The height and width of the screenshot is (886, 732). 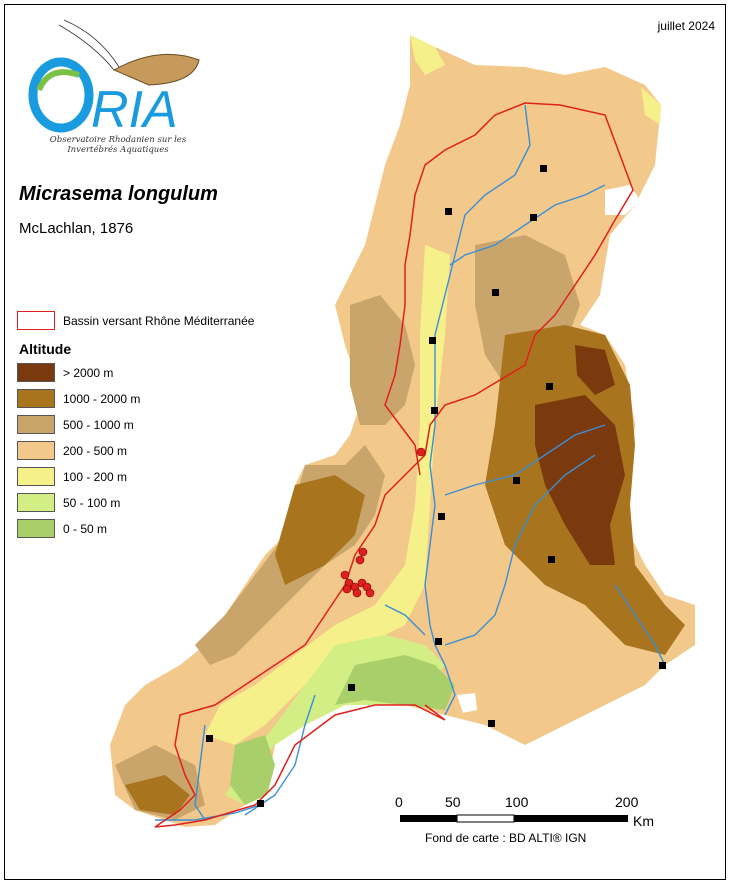 What do you see at coordinates (627, 802) in the screenshot?
I see `scale-tick: 200` at bounding box center [627, 802].